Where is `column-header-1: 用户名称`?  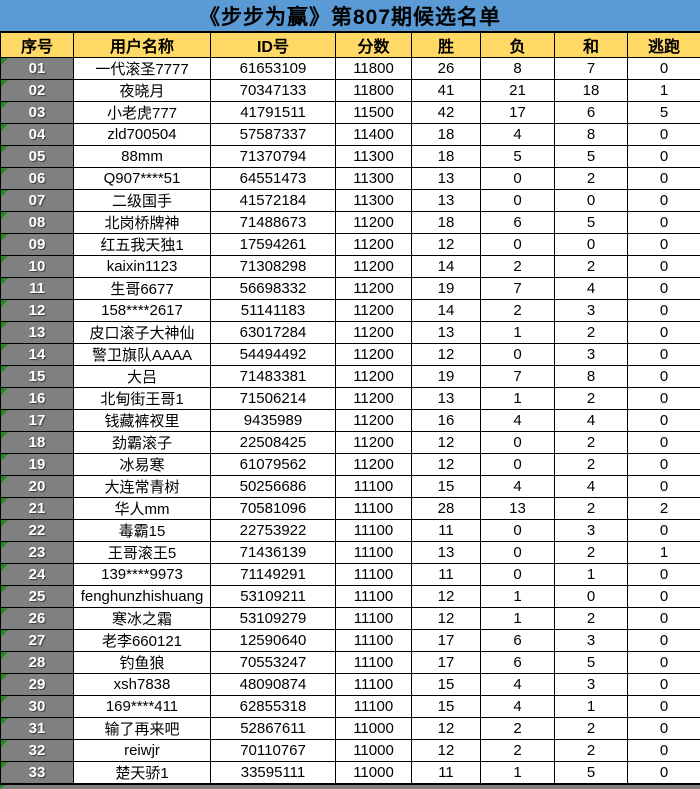
column-header-1: 用户名称 is located at coordinates (142, 45).